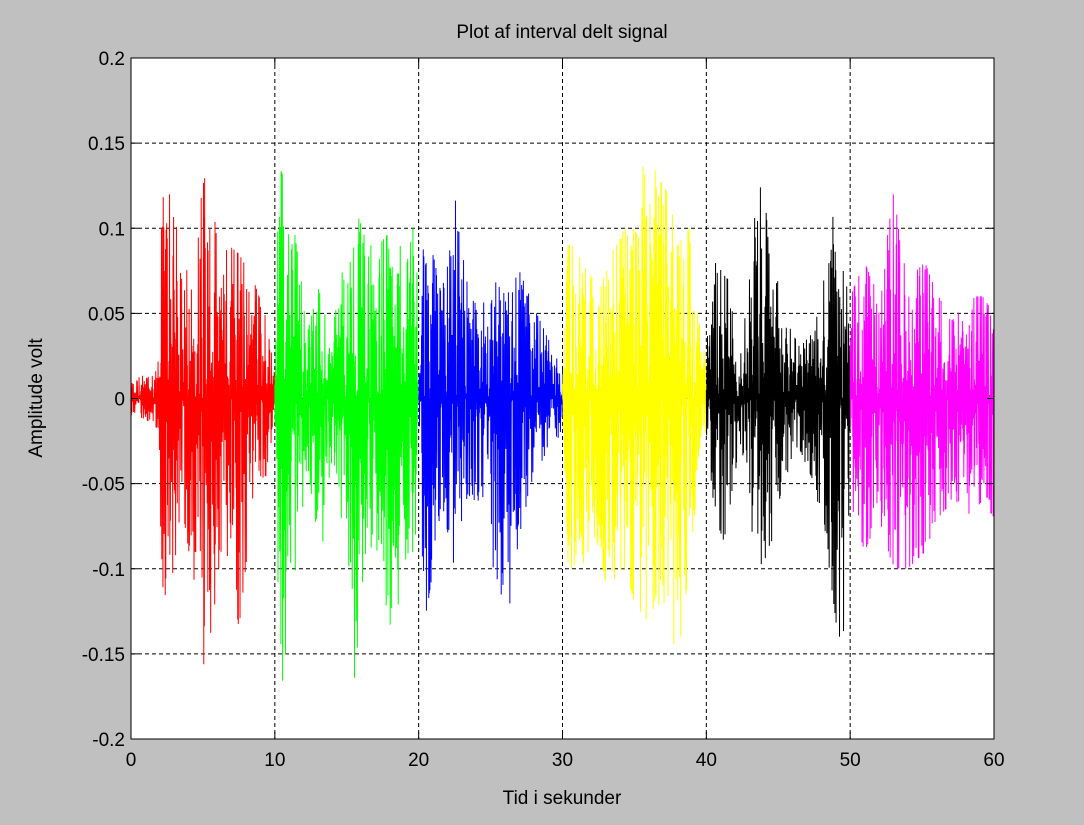 This screenshot has width=1084, height=825. What do you see at coordinates (112, 59) in the screenshot?
I see `y-tick-label: 0.2` at bounding box center [112, 59].